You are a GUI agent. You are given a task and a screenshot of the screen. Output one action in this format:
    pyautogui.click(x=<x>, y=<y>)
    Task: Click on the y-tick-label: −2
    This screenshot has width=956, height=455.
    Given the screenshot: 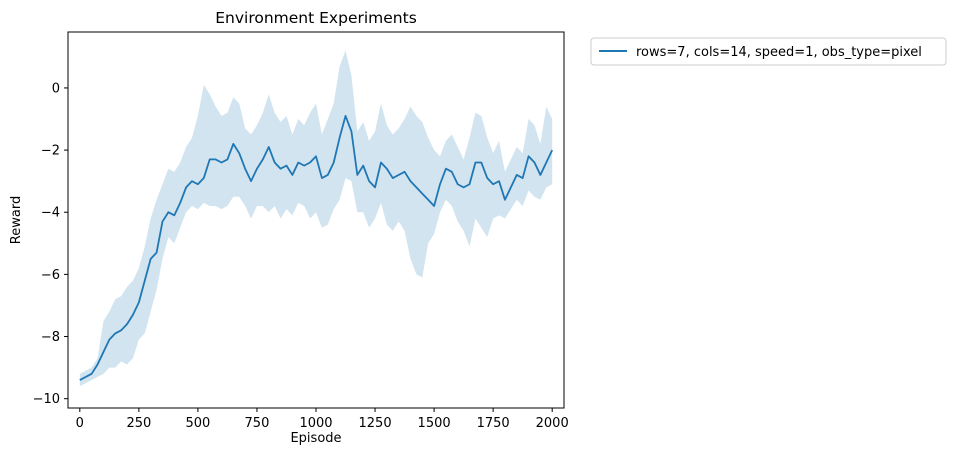 What is the action you would take?
    pyautogui.click(x=50, y=151)
    